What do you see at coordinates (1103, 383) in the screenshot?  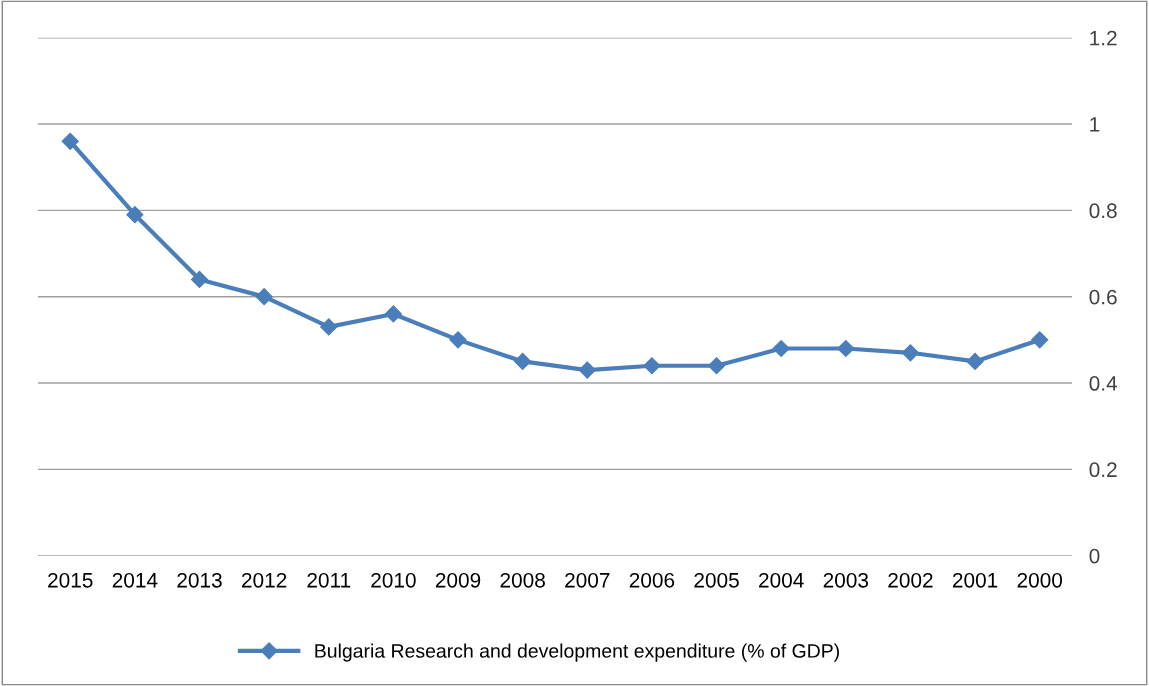 I see `y-tick-label: 0.4` at bounding box center [1103, 383].